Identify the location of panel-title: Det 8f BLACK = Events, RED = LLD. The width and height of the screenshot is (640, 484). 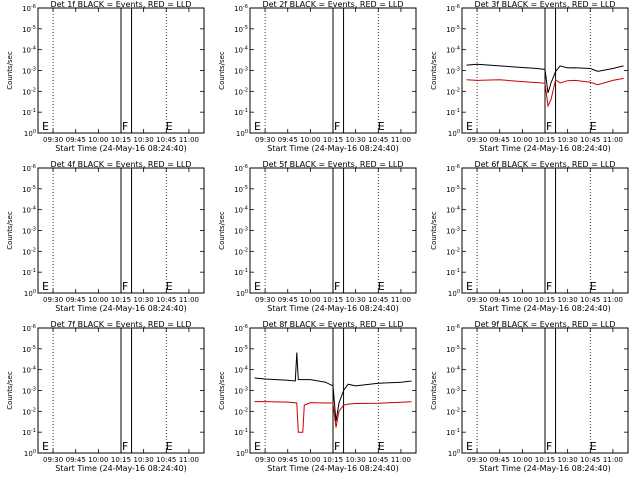
(332, 324).